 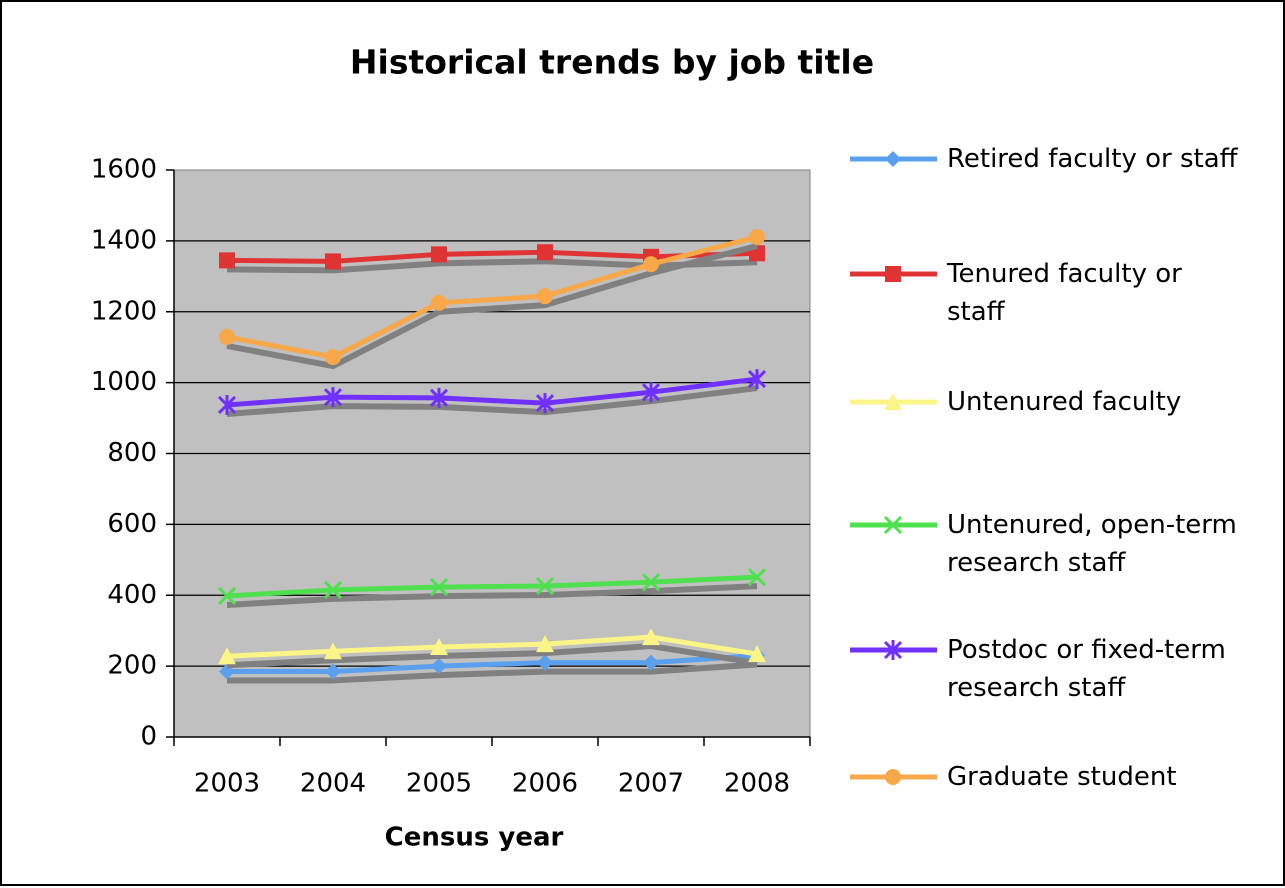 I want to click on chart-title: Historical trends by job title, so click(x=612, y=62).